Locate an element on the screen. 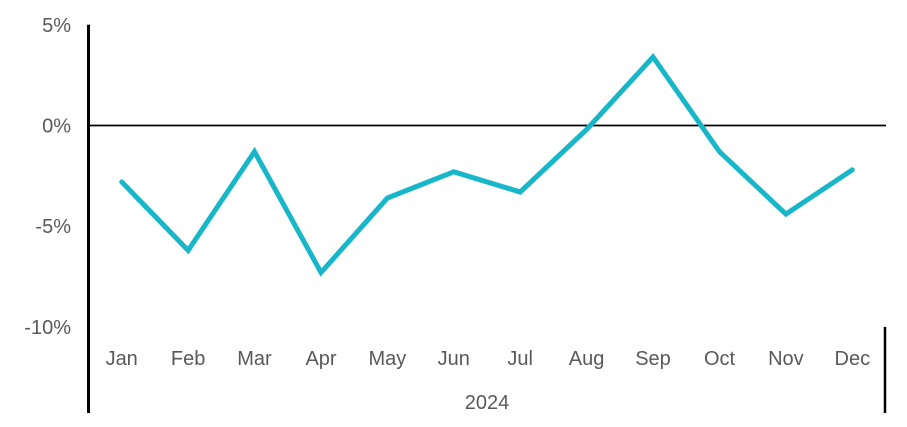 The width and height of the screenshot is (907, 427). month-label-jul: Jul is located at coordinates (520, 359).